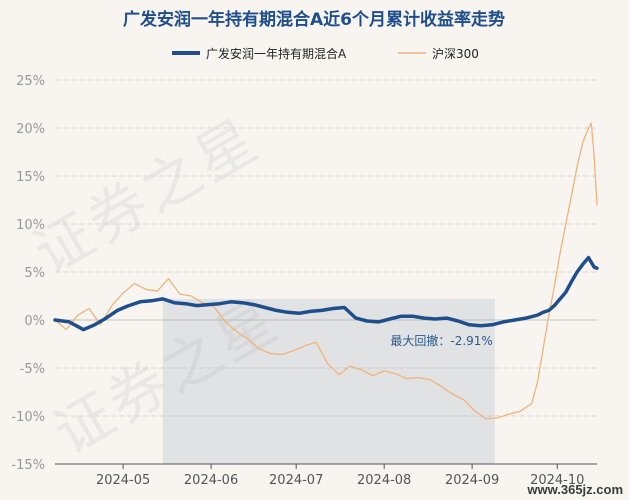 This screenshot has width=629, height=500. What do you see at coordinates (28, 465) in the screenshot?
I see `y-tick-label: -15%` at bounding box center [28, 465].